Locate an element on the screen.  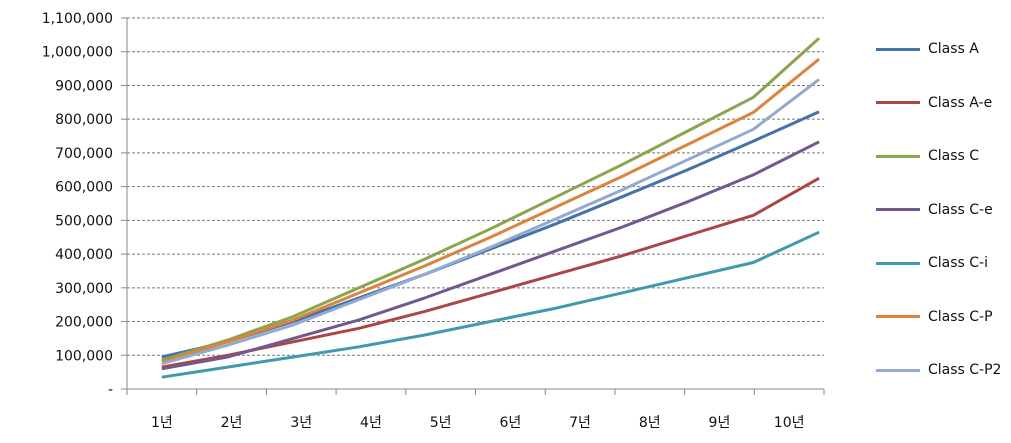
legend-label: Class C is located at coordinates (954, 156).